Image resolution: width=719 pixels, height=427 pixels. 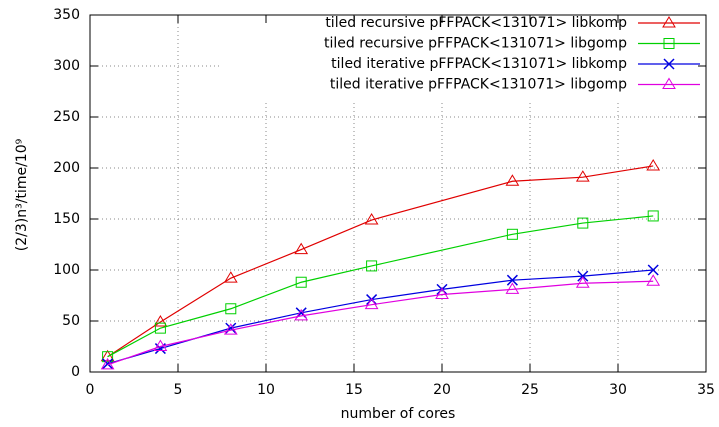 What do you see at coordinates (478, 85) in the screenshot?
I see `legend-label: tiled iterative pFFPACK<131071> libgomp` at bounding box center [478, 85].